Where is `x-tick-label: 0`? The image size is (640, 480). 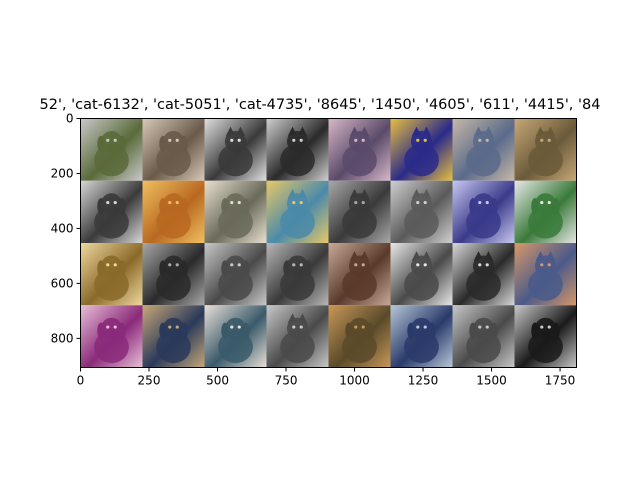
x-tick-label: 0 is located at coordinates (81, 381).